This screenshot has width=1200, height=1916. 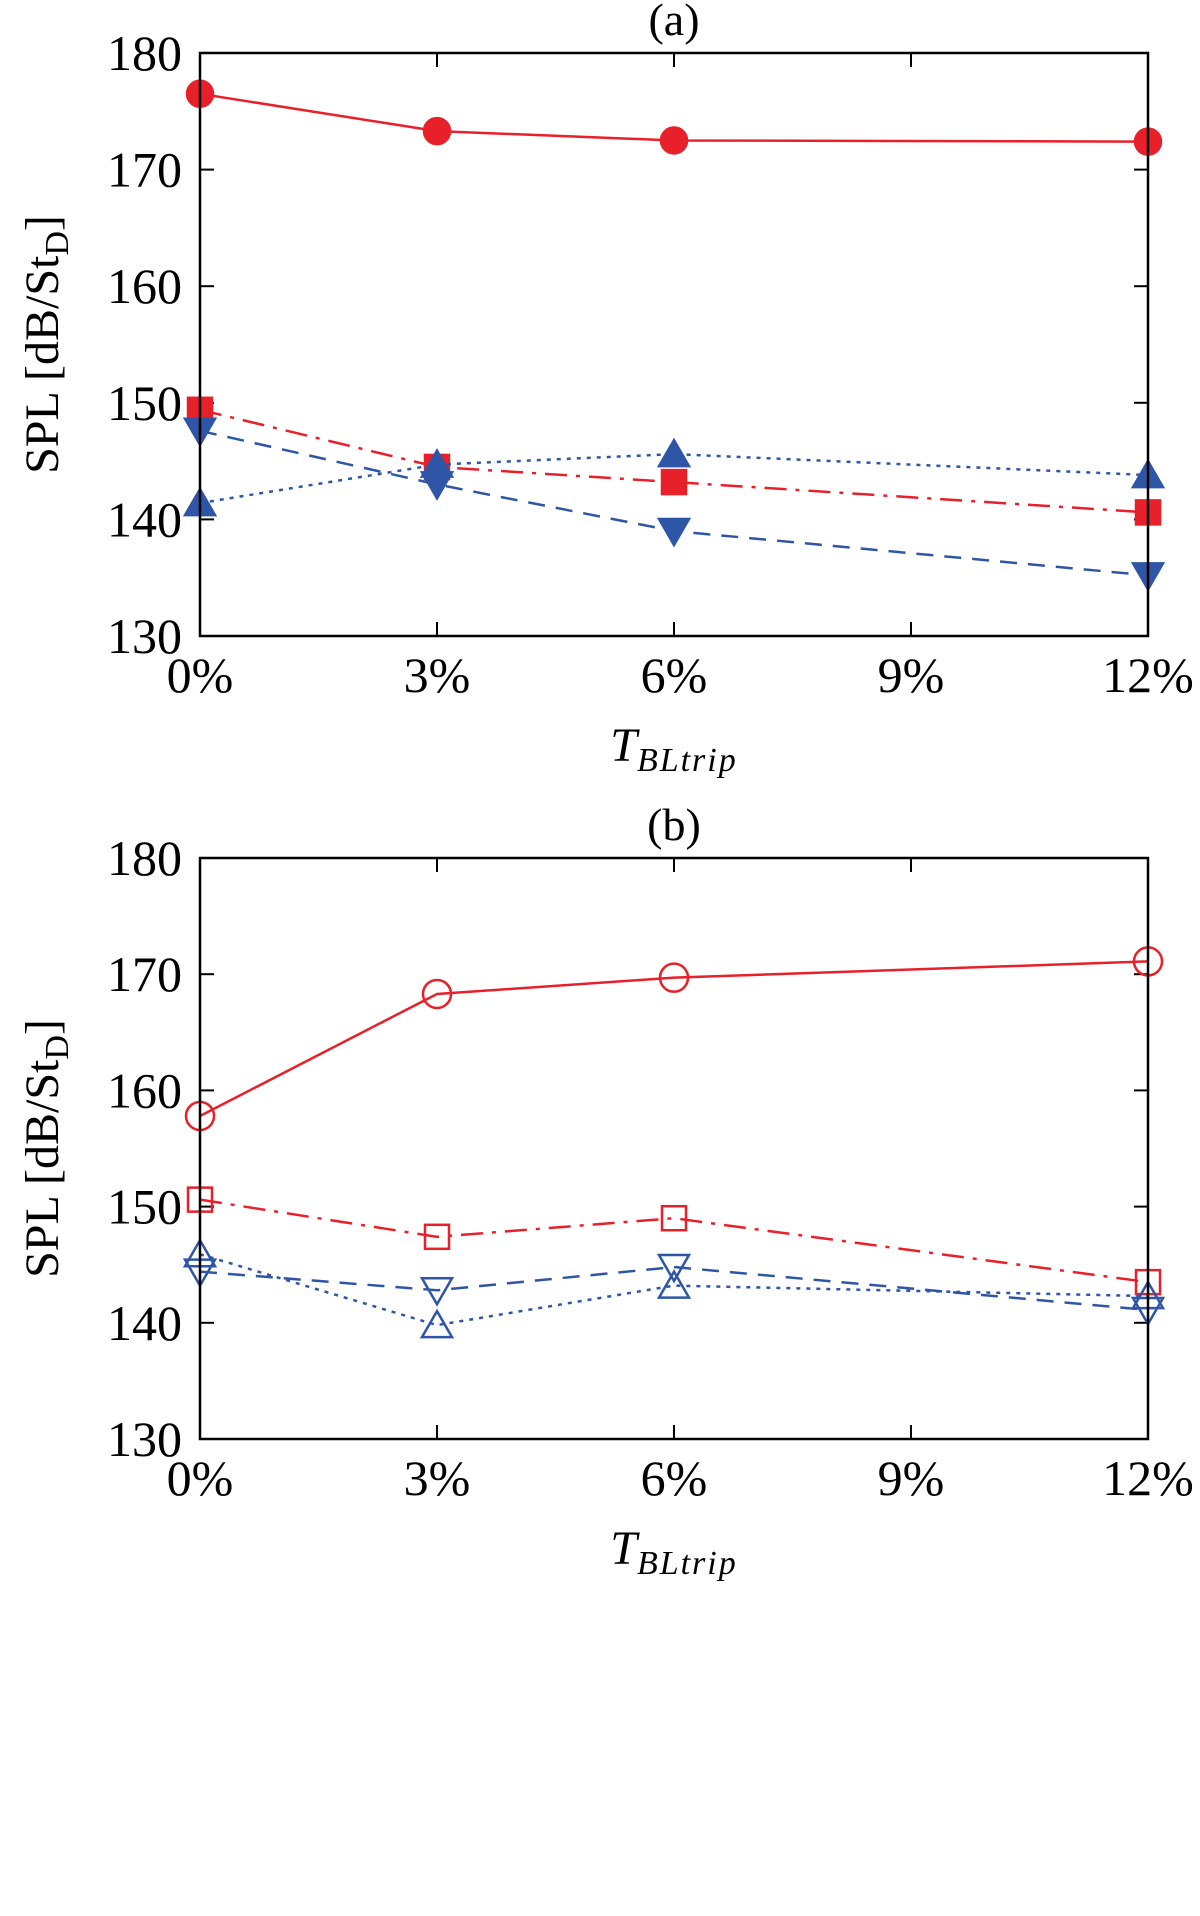 What do you see at coordinates (674, 824) in the screenshot?
I see `chart-title: (b)` at bounding box center [674, 824].